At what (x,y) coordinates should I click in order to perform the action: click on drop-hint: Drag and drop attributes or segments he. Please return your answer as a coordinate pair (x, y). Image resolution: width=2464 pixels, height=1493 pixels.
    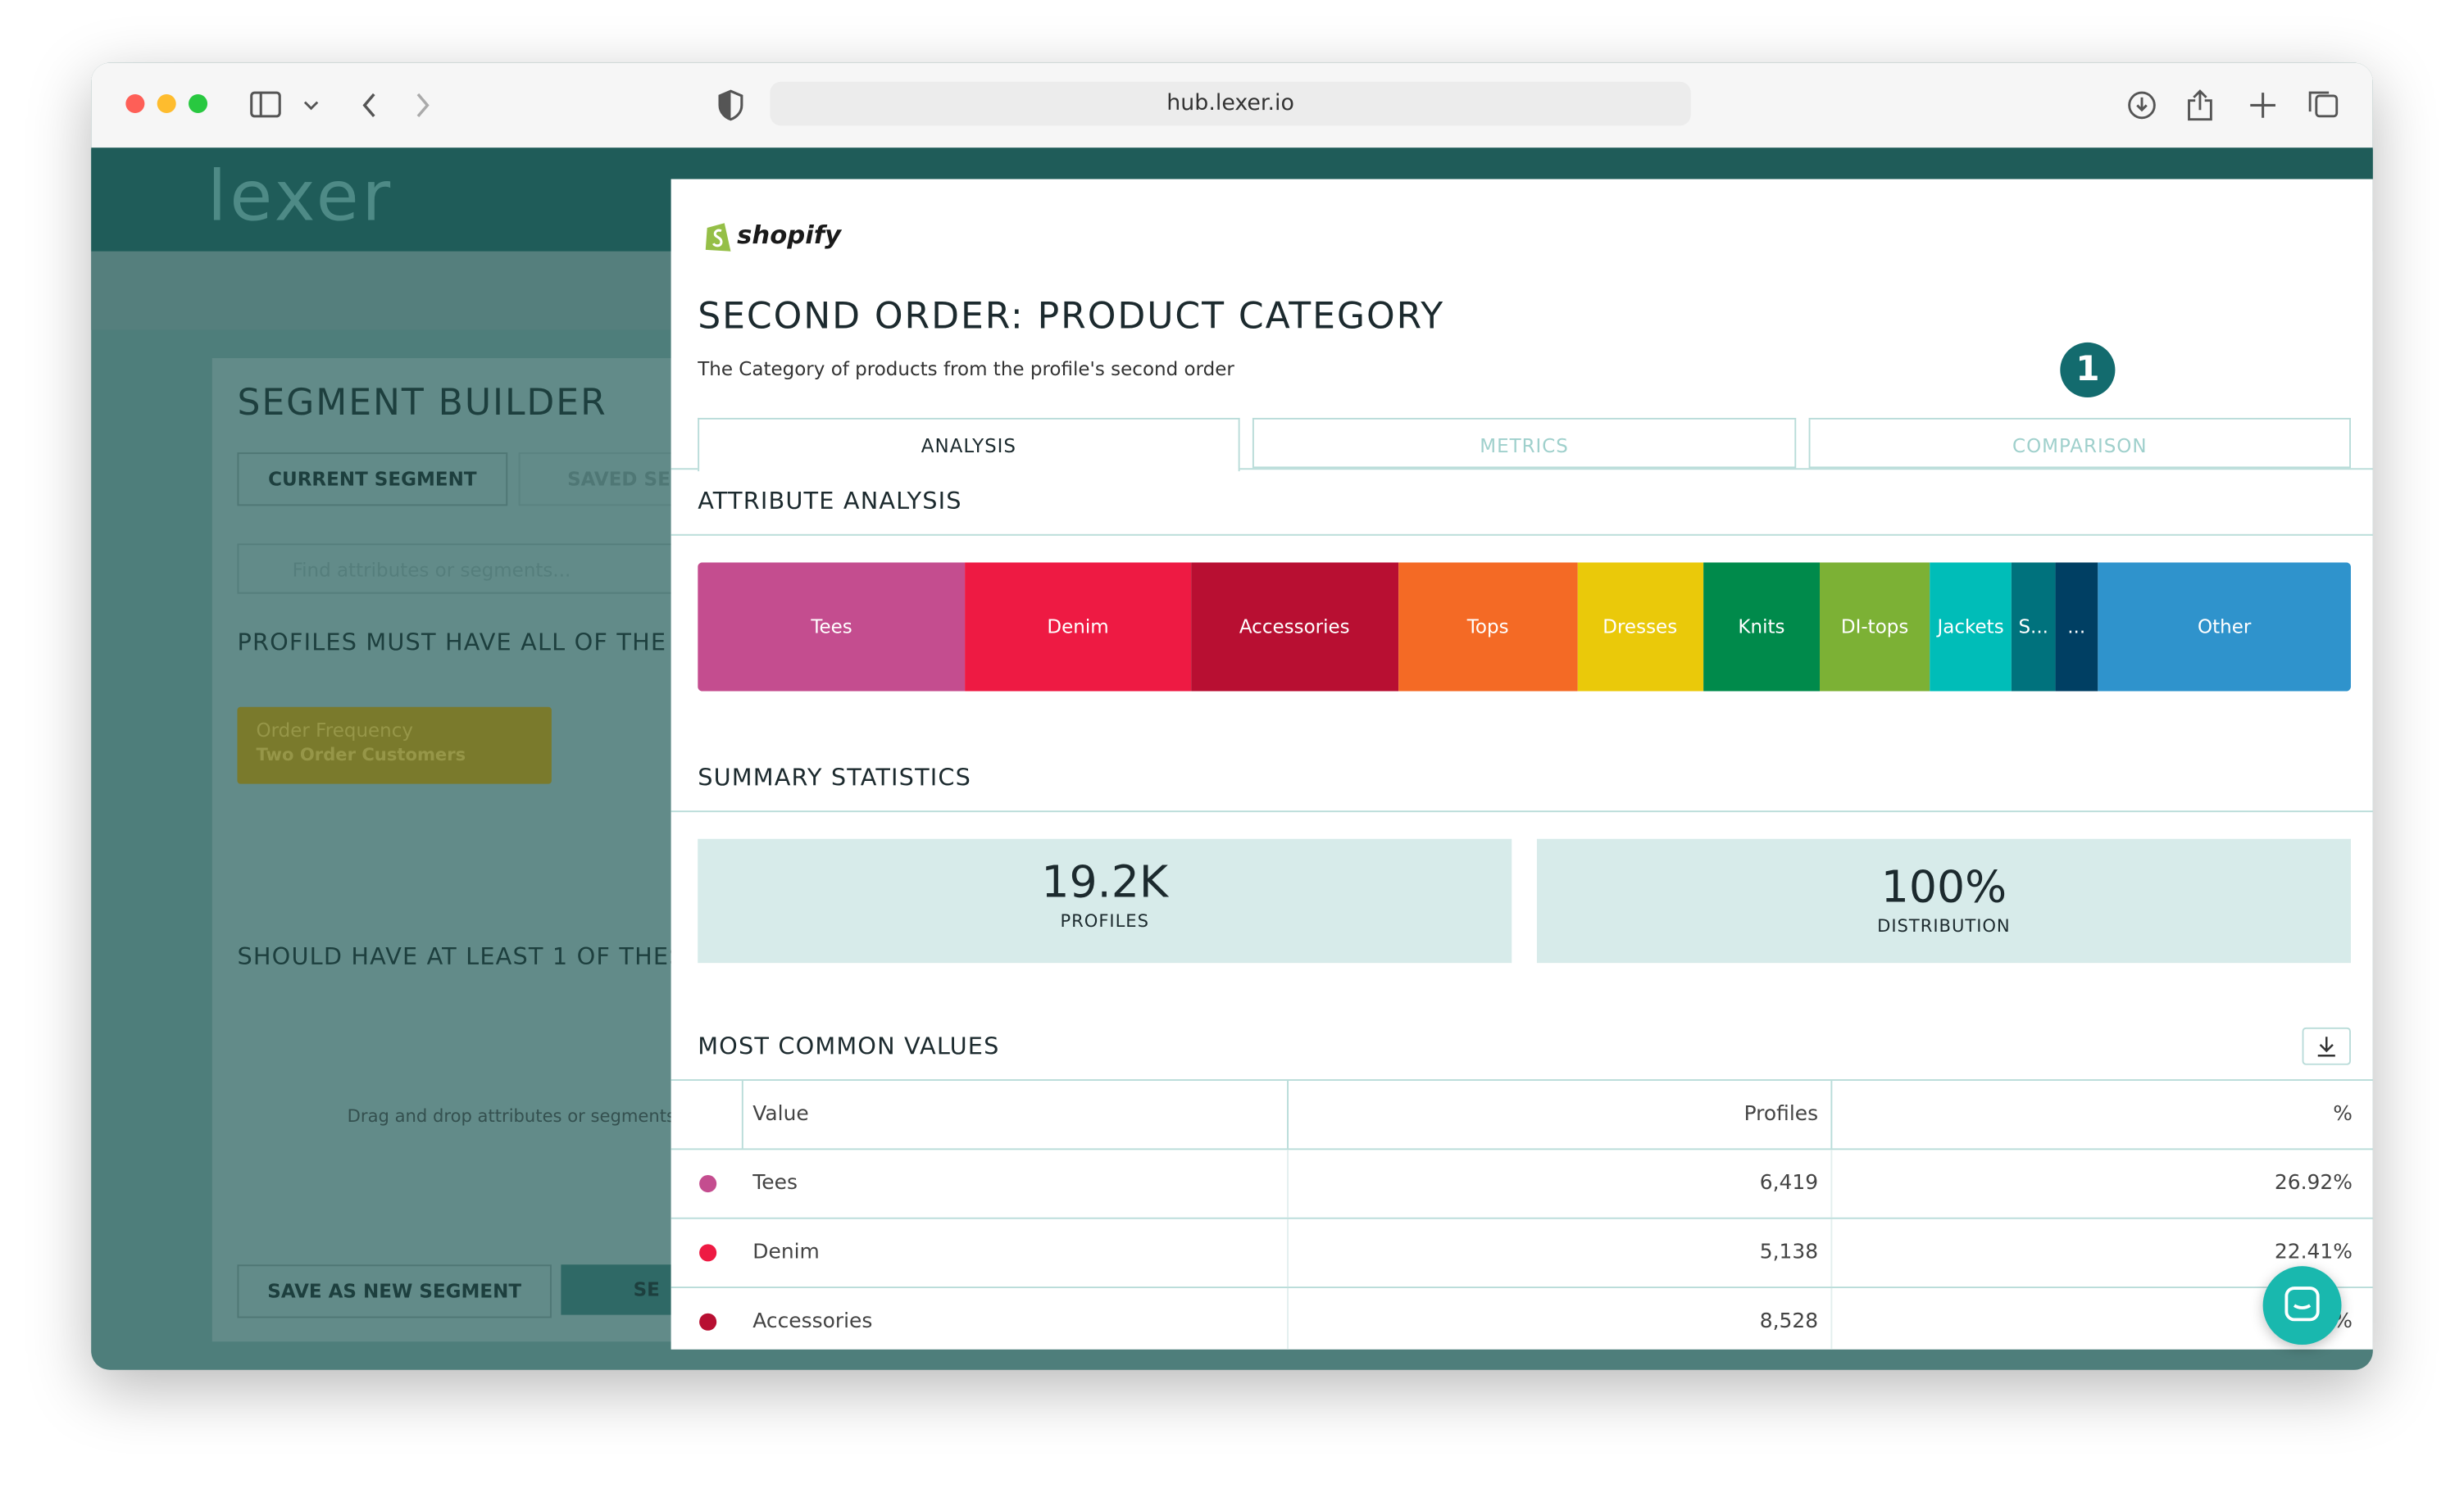
    Looking at the image, I should click on (525, 1116).